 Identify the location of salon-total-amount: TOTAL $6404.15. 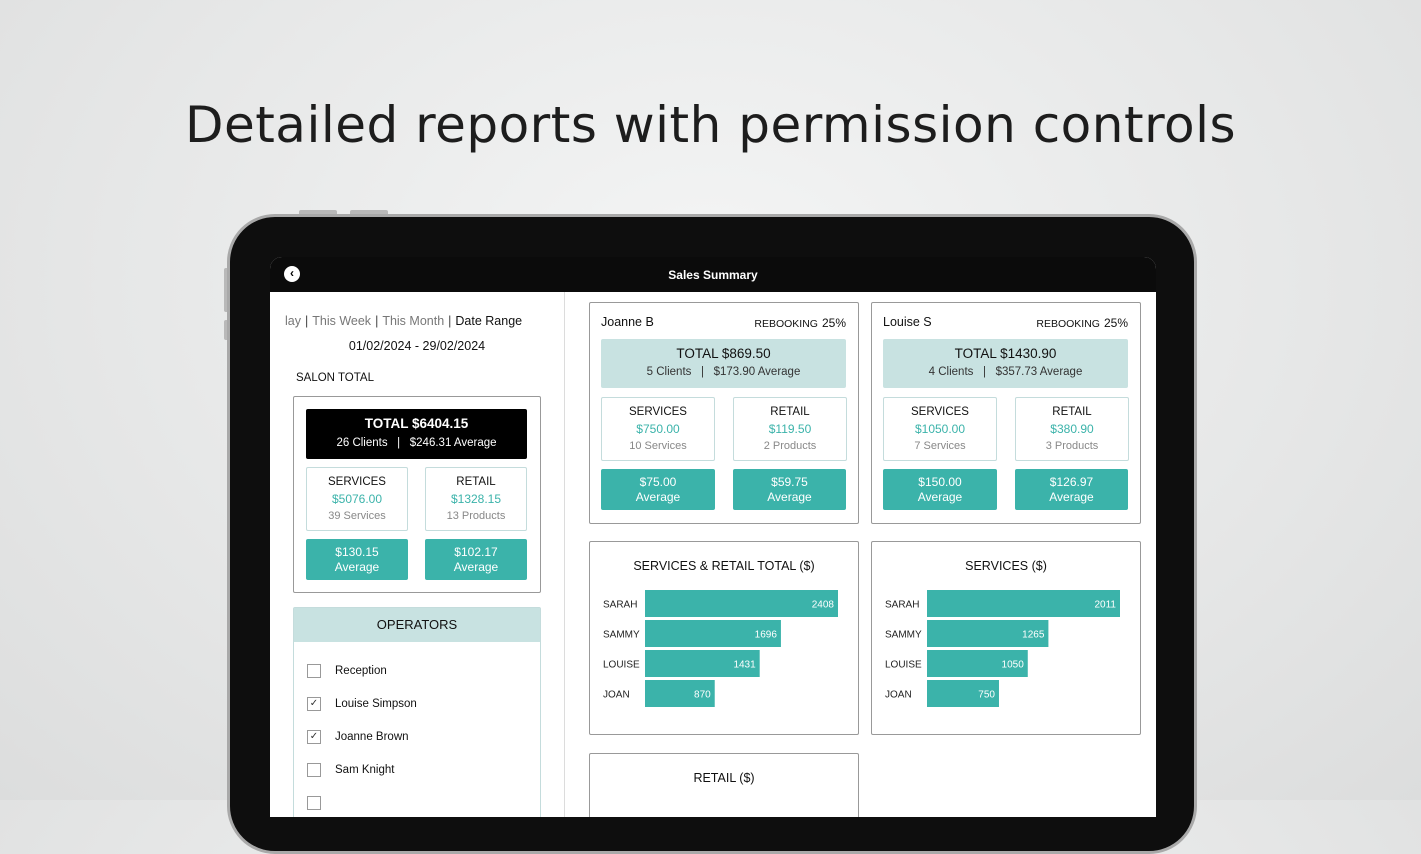
(416, 423).